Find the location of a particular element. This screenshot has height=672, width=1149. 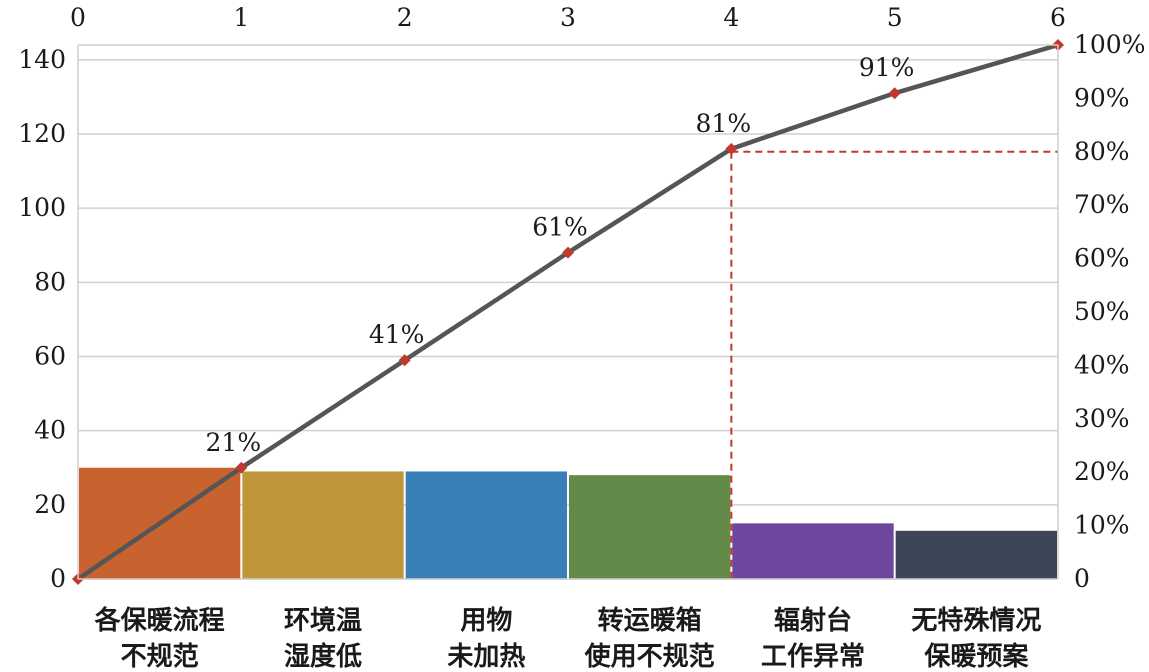

y-right-tick-7: 70% is located at coordinates (1102, 204).